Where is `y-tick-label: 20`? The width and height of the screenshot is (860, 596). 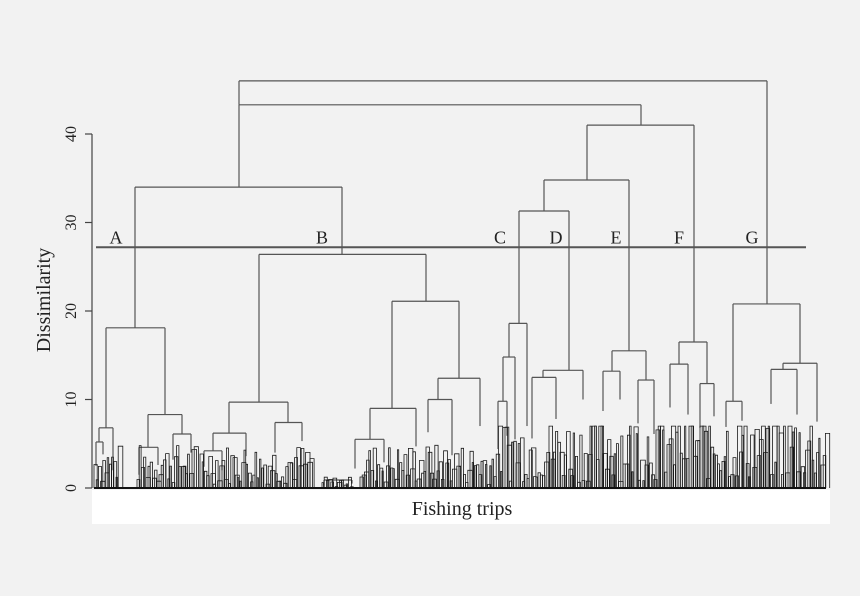
y-tick-label: 20 is located at coordinates (71, 311).